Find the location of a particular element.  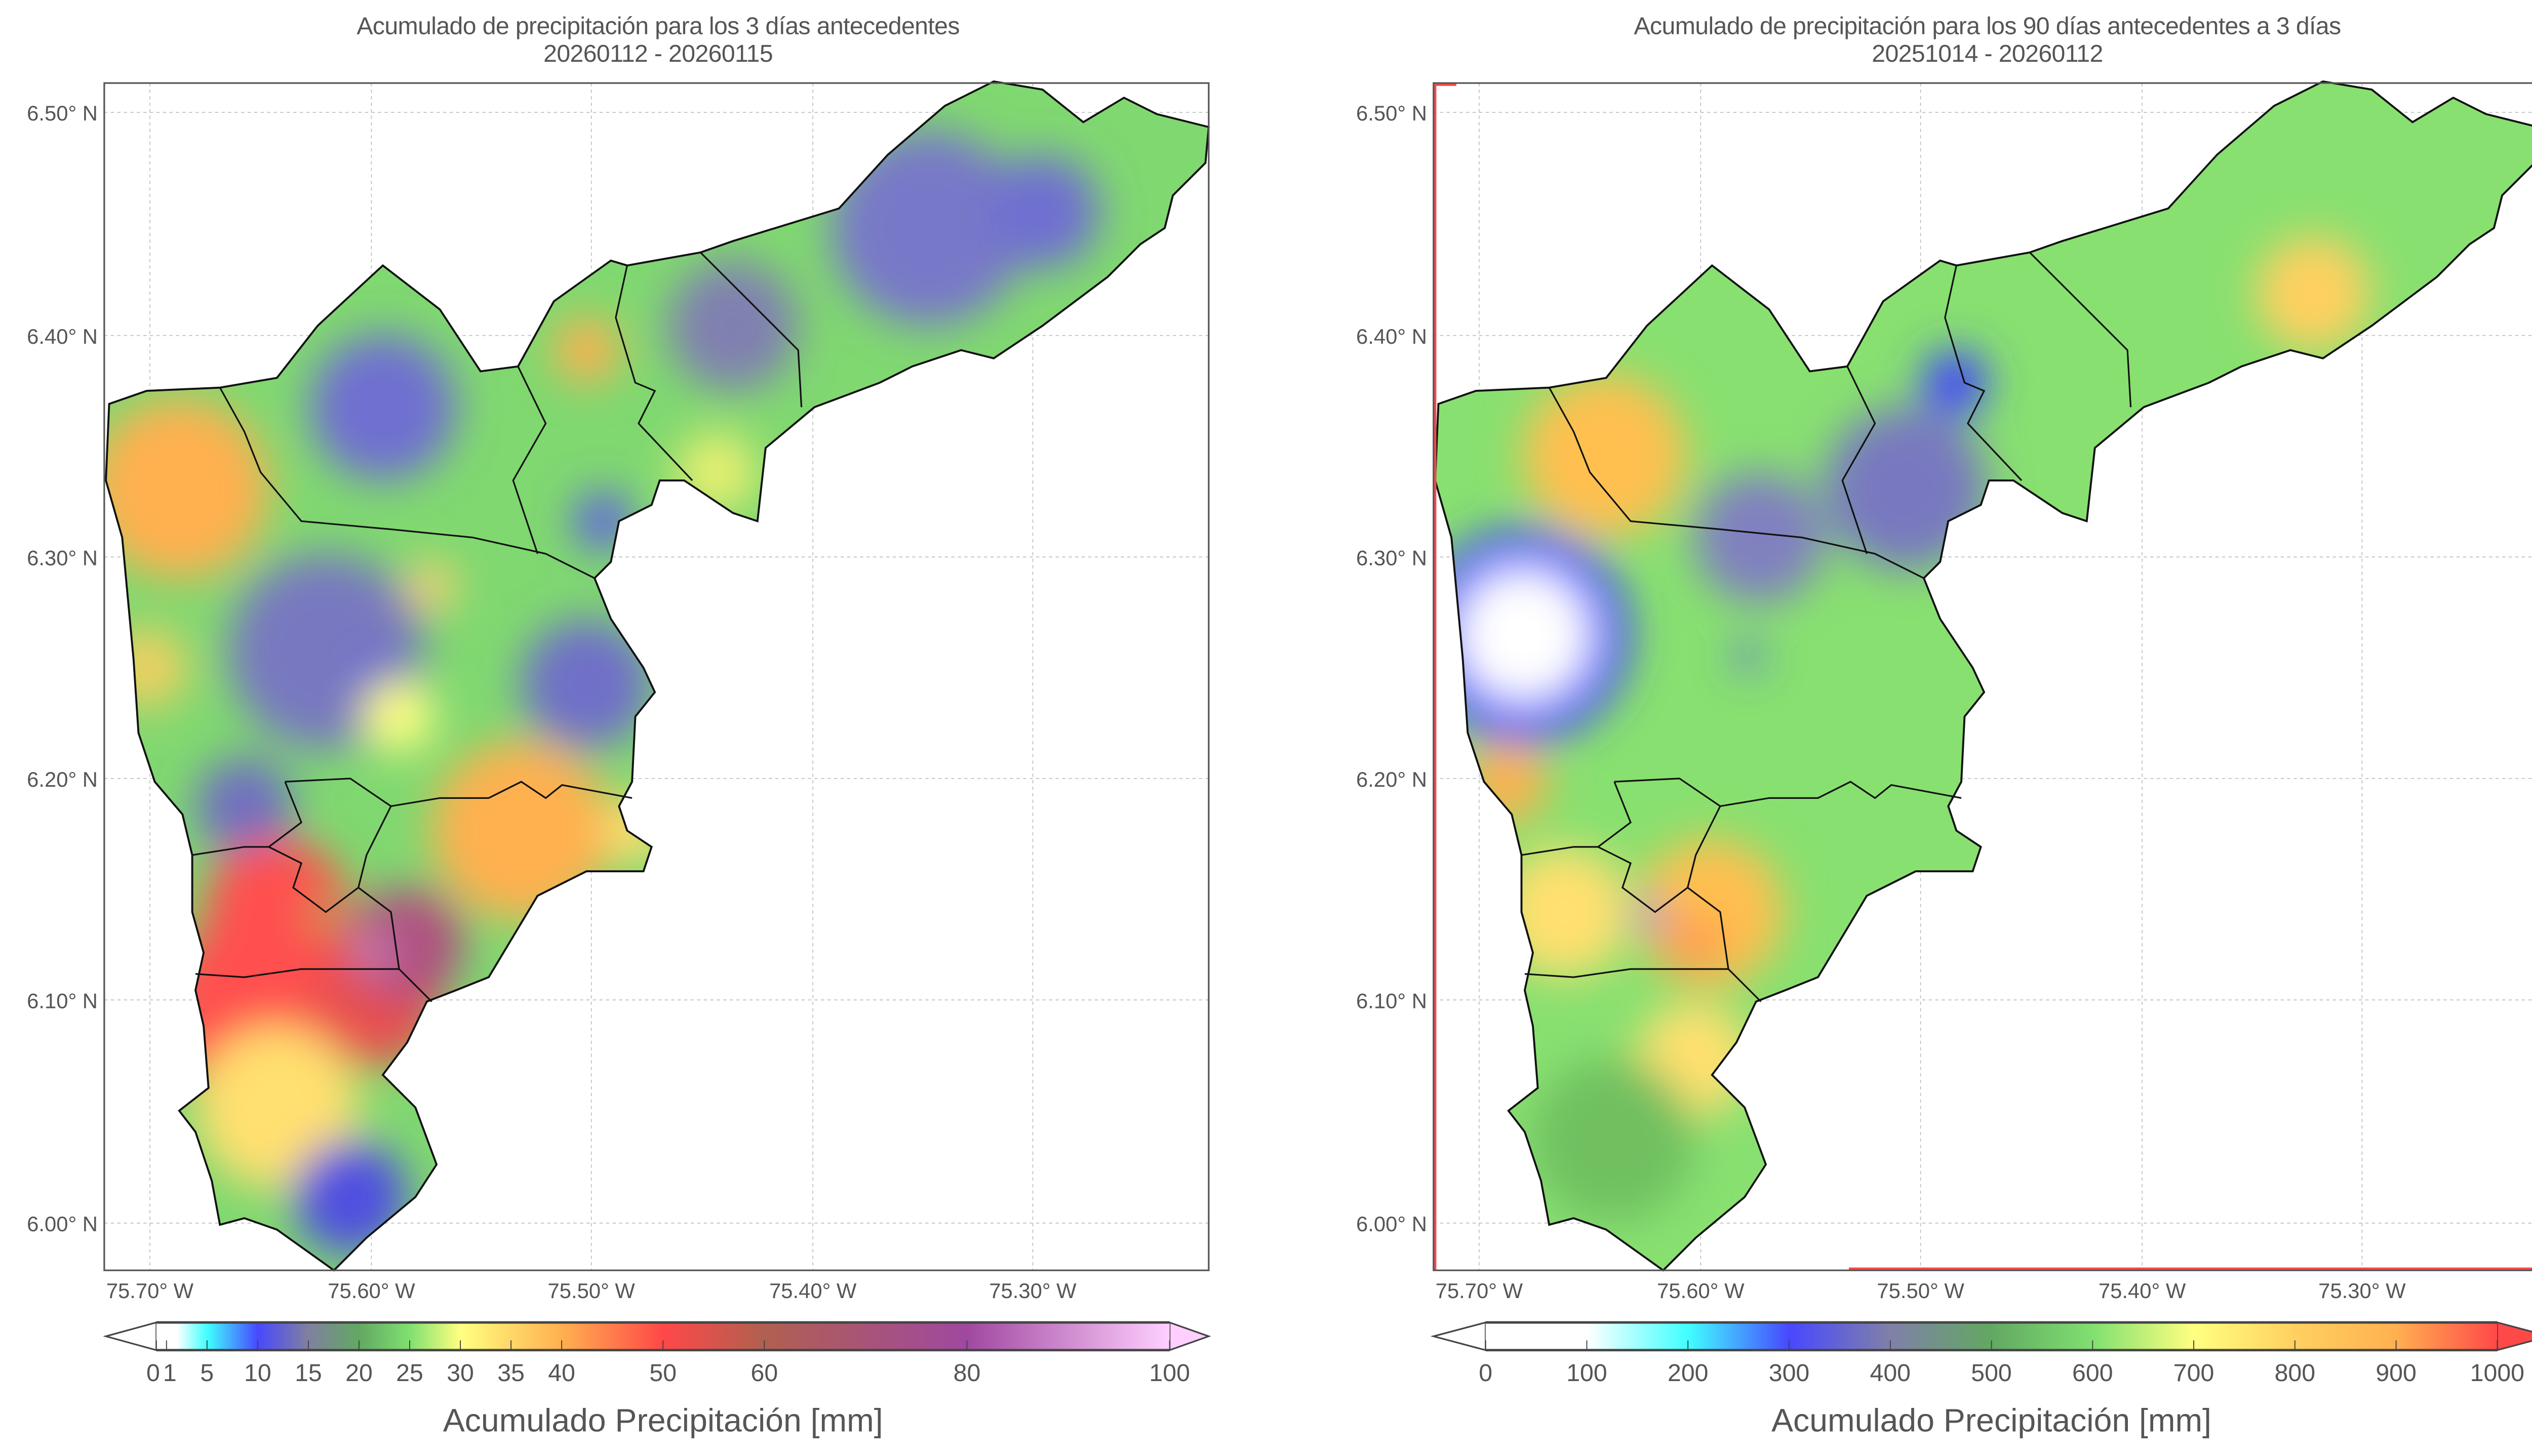

colorbar-label: Acumulado Precipitación [mm] is located at coordinates (663, 1420).